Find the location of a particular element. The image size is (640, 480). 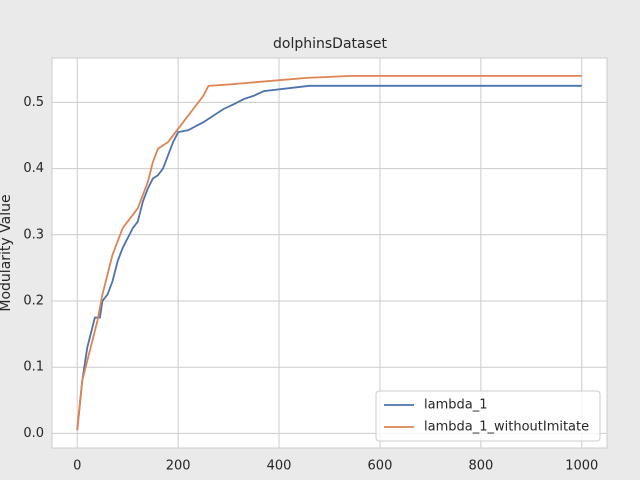

legend-label: lambda_1_withoutImitate is located at coordinates (506, 427).